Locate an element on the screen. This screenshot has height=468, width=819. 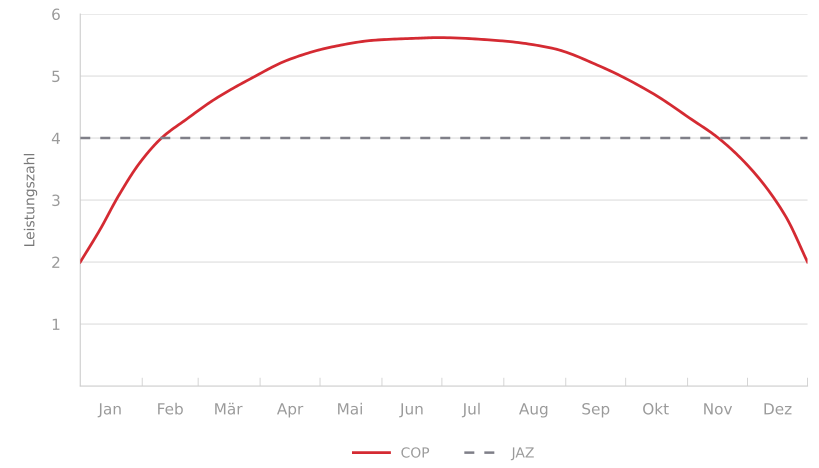
x-tick-label: Apr is located at coordinates (290, 410).